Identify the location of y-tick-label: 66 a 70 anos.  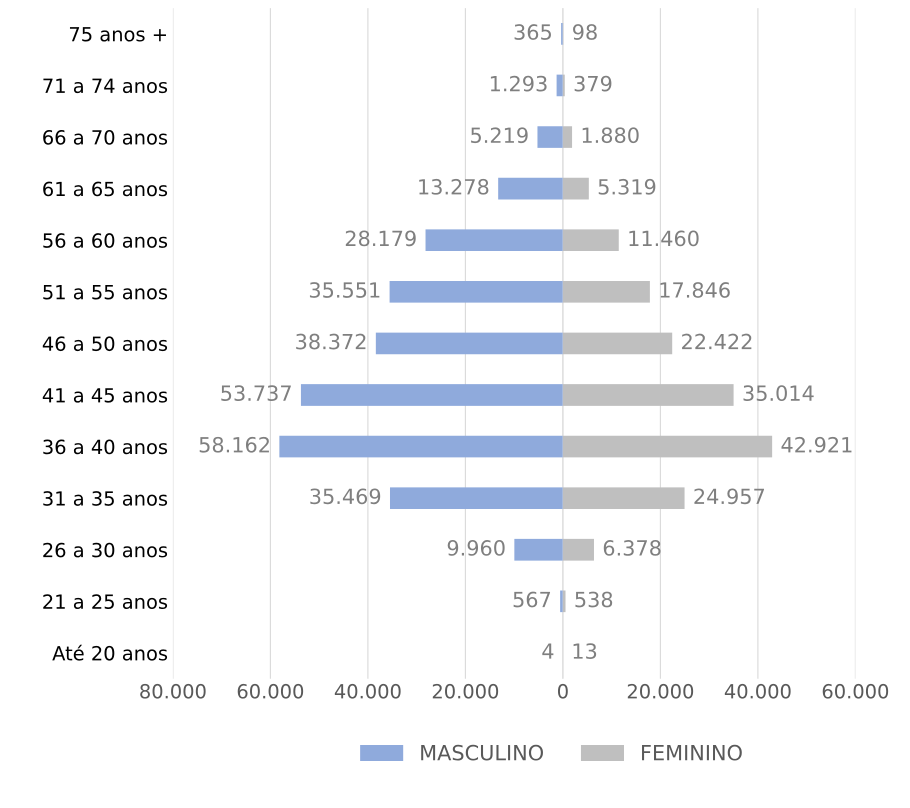
(105, 137).